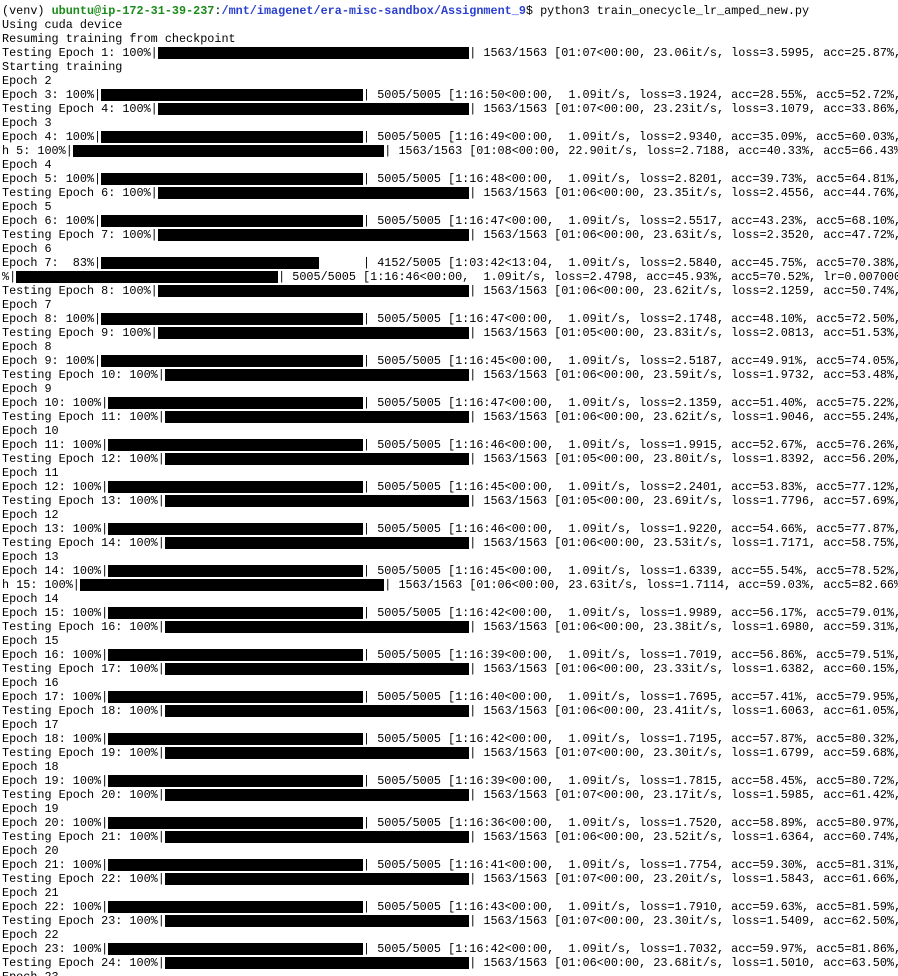 Image resolution: width=898 pixels, height=976 pixels. Describe the element at coordinates (55, 697) in the screenshot. I see `progress-prefix: Epoch 17: 100%|` at that location.